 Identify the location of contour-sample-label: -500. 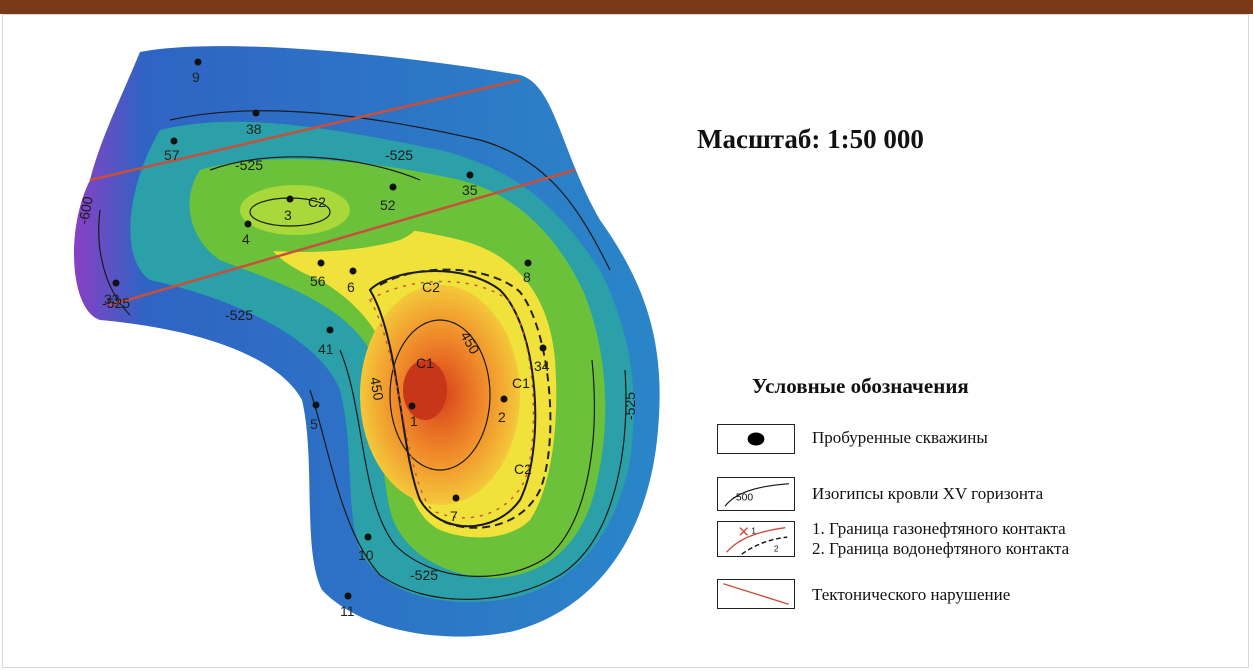
(742, 498).